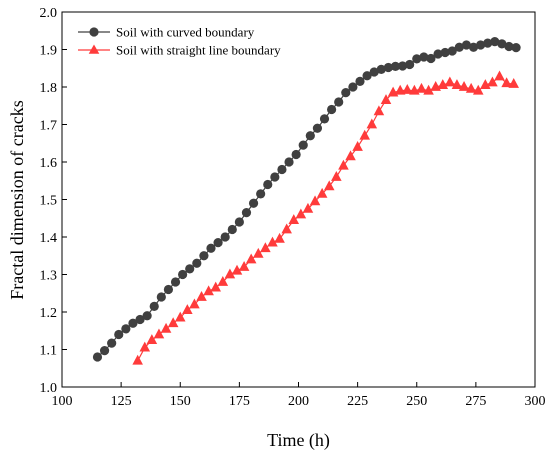 The width and height of the screenshot is (550, 454). I want to click on y-tick-label: 1.8, so click(49, 88).